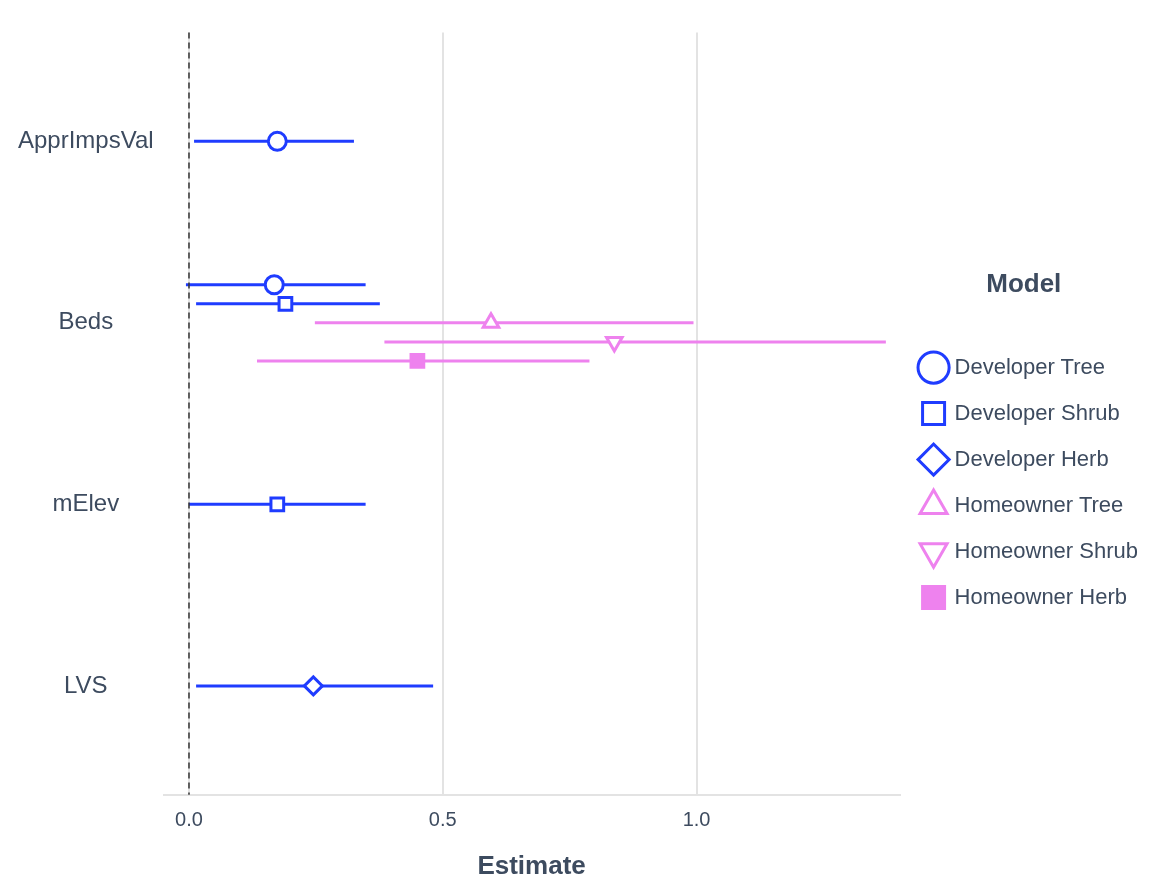 The image size is (1167, 894). Describe the element at coordinates (189, 819) in the screenshot. I see `x-tick-label: 0.0` at that location.